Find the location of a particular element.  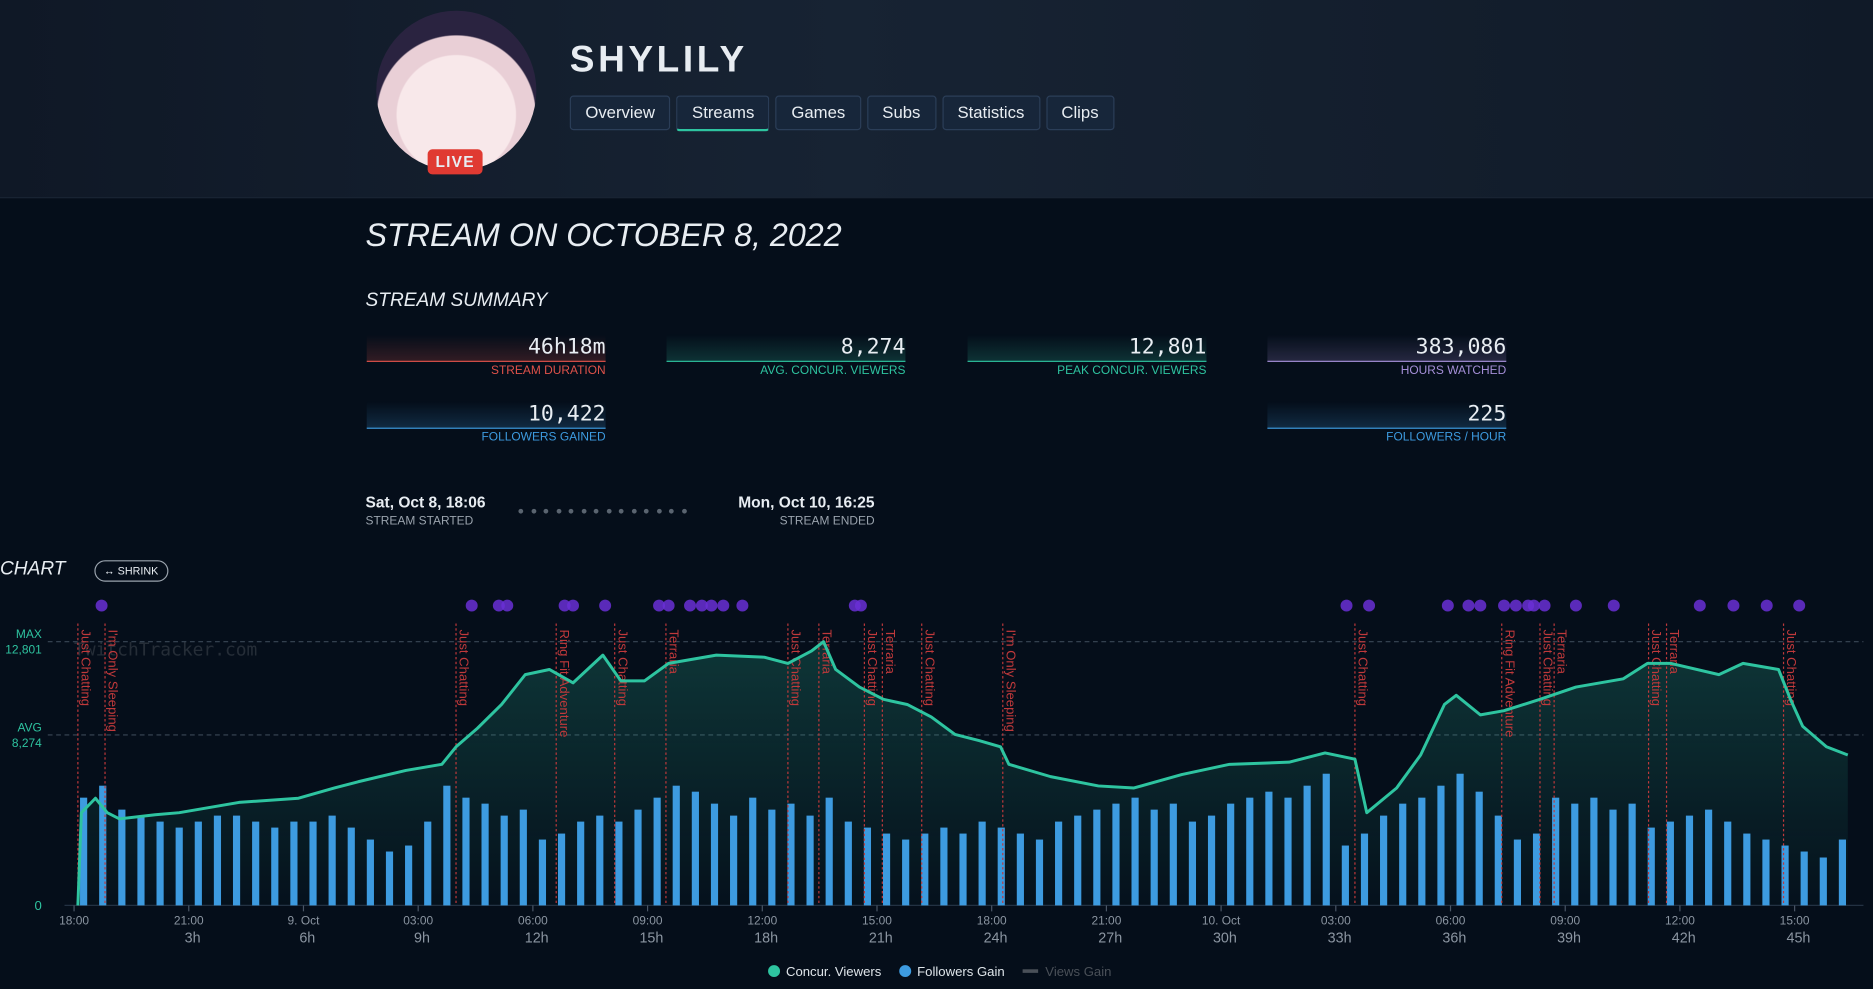

stat: 225 FOLLOWERS / HOUR is located at coordinates (1387, 422).